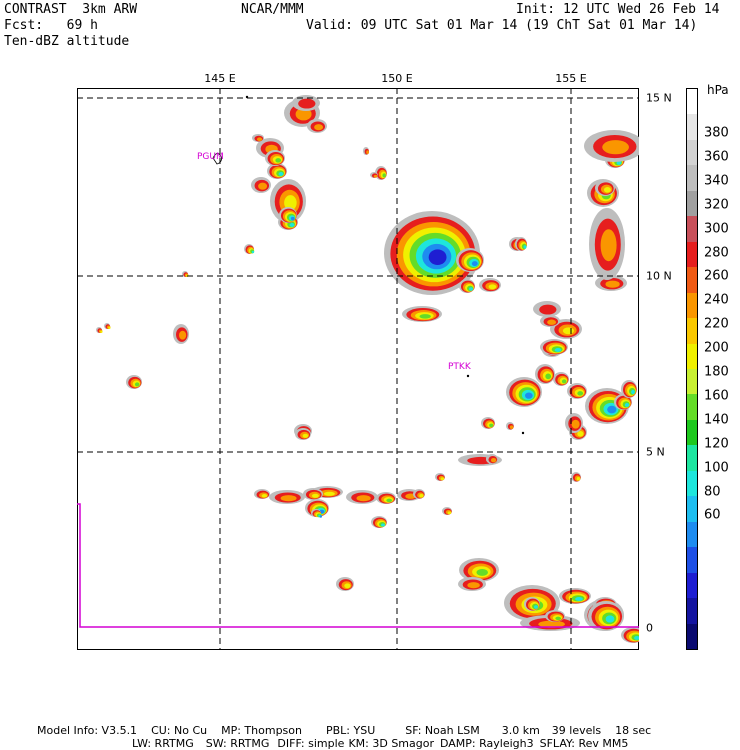 The height and width of the screenshot is (750, 740). Describe the element at coordinates (716, 276) in the screenshot. I see `colorbar-tick-label: 260` at that location.